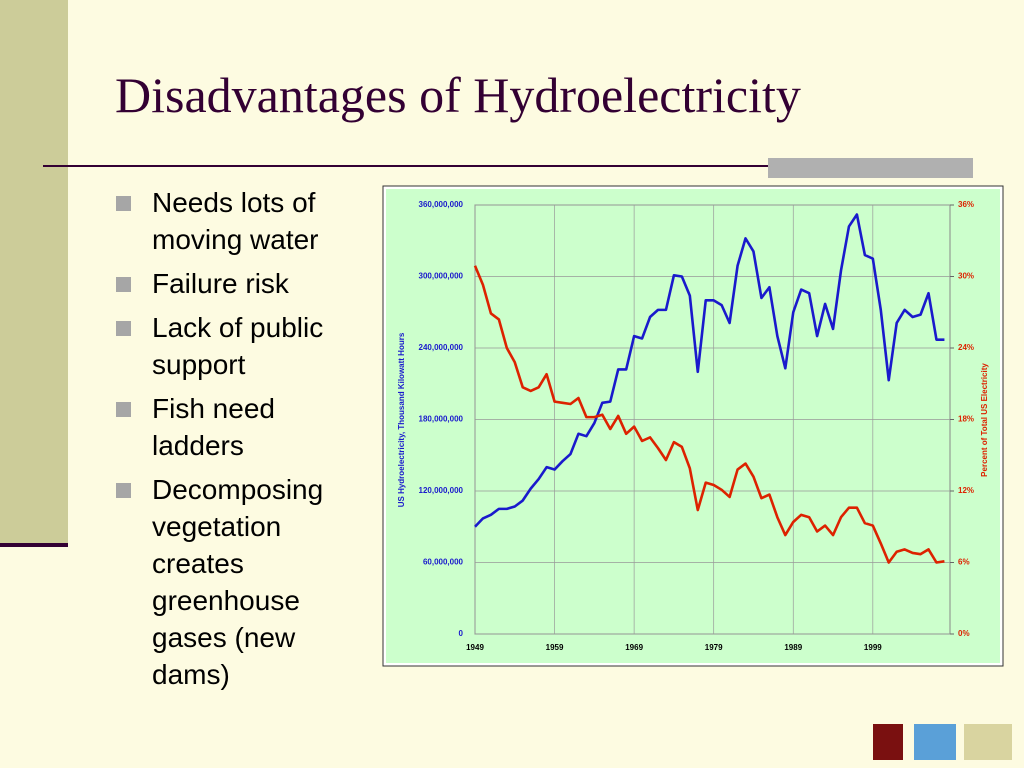  Describe the element at coordinates (234, 221) in the screenshot. I see `bullet: Needs lots of moving water` at that location.